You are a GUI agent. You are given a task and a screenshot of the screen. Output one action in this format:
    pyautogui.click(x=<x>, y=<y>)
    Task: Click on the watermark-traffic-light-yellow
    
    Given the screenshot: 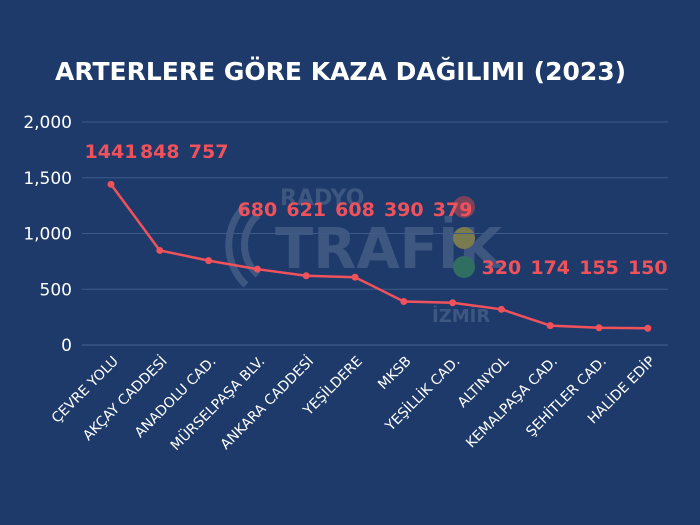 What is the action you would take?
    pyautogui.click(x=464, y=238)
    